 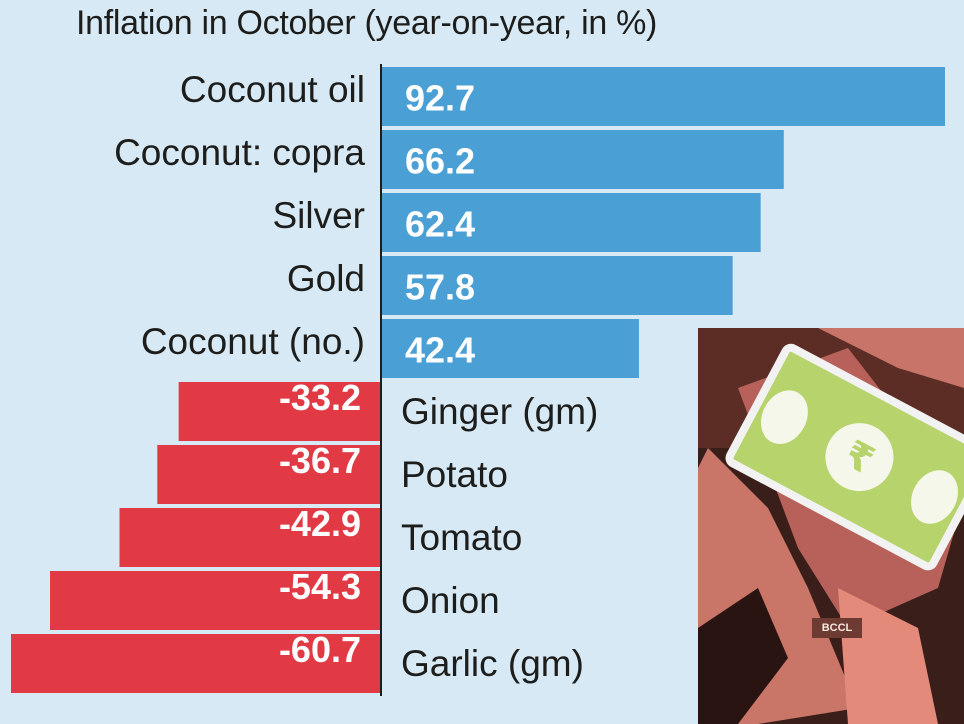 I want to click on bar-value-label: -33.2, so click(x=320, y=397).